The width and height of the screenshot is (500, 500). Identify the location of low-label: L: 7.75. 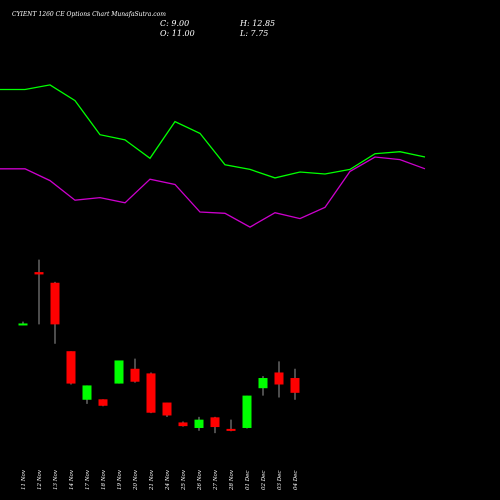
(253, 33).